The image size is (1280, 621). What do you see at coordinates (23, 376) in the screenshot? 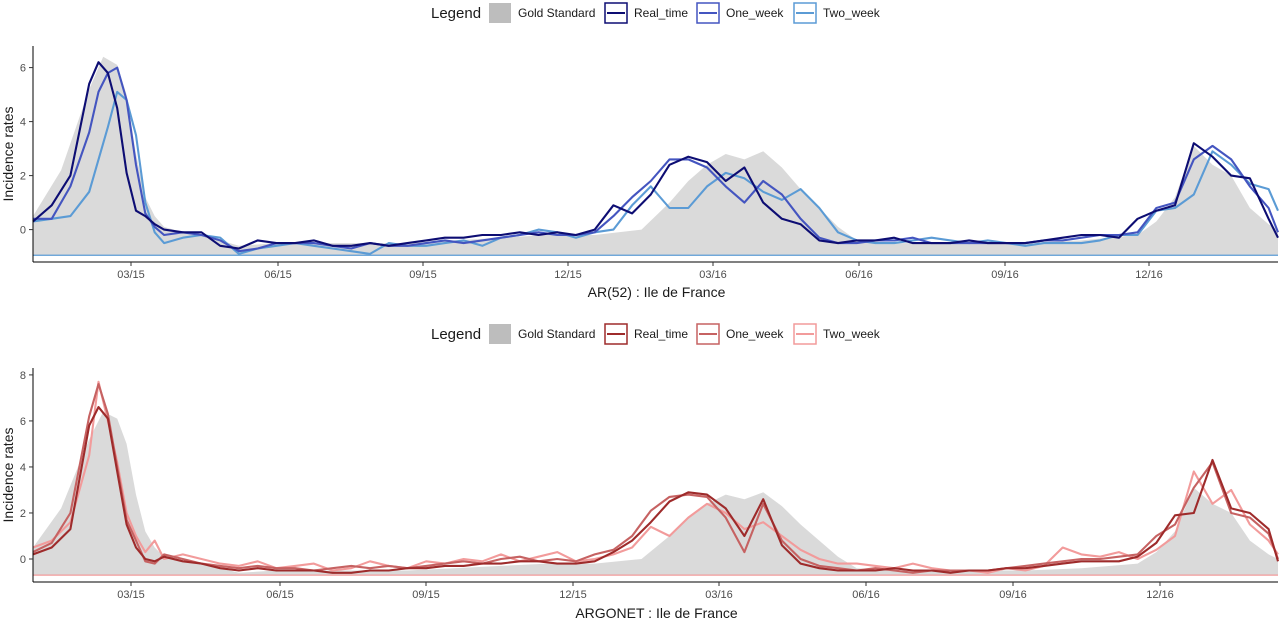
I see `y-tick-label: 8` at bounding box center [23, 376].